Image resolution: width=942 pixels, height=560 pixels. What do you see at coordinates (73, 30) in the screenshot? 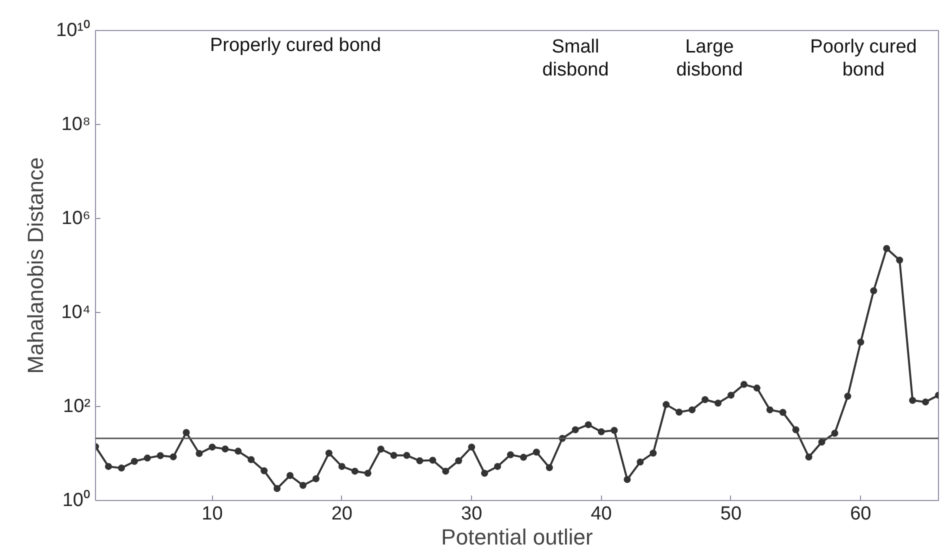
I see `y-tick-label: 10¹⁰` at bounding box center [73, 30].